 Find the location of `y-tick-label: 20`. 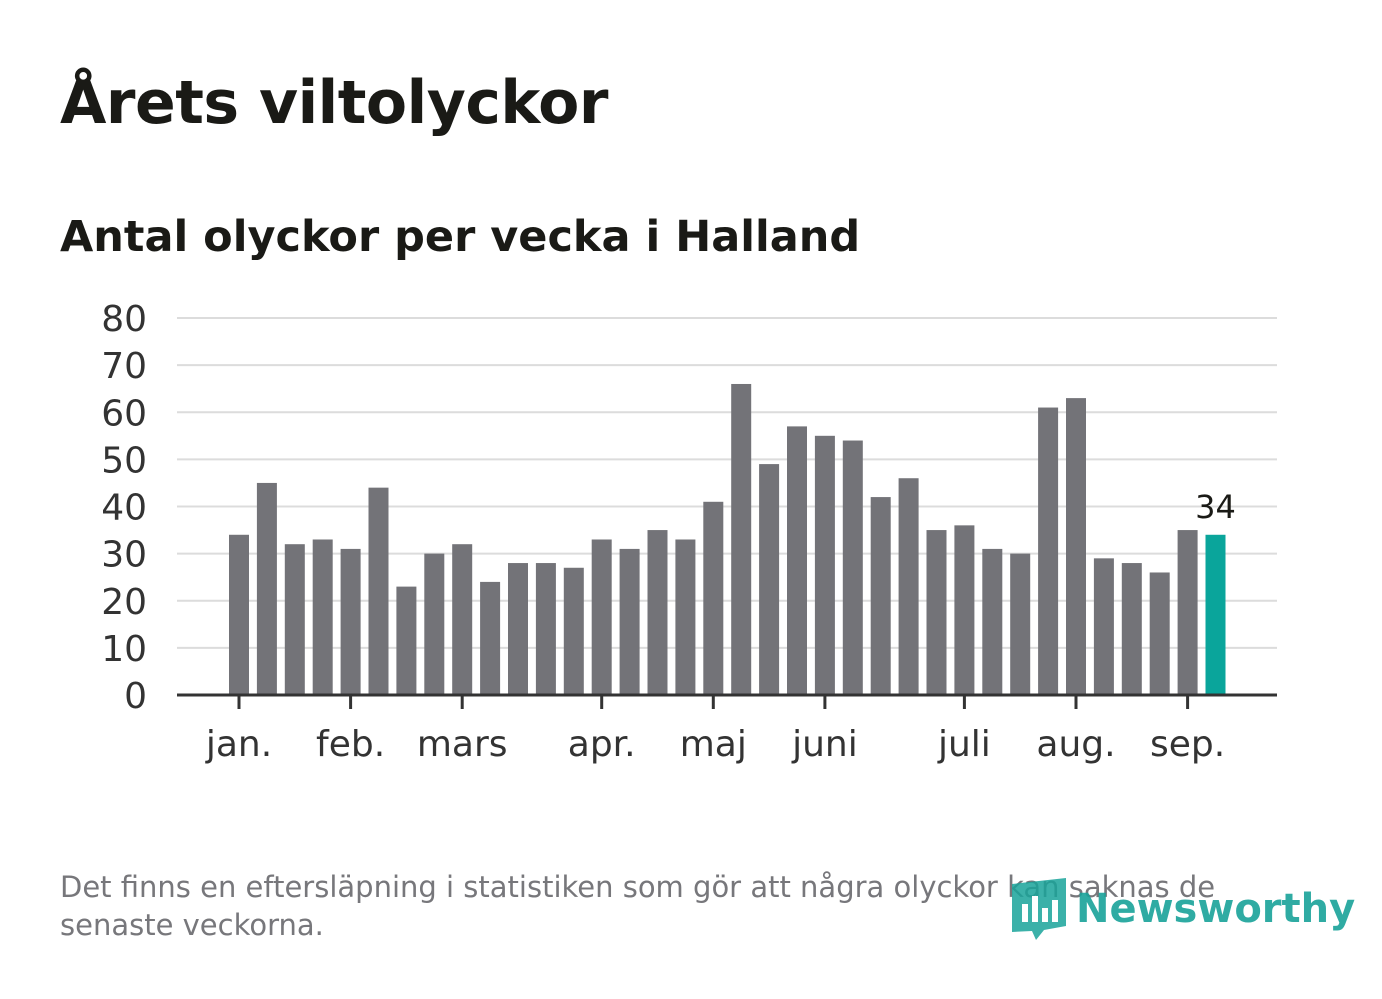

y-tick-label: 20 is located at coordinates (124, 602).